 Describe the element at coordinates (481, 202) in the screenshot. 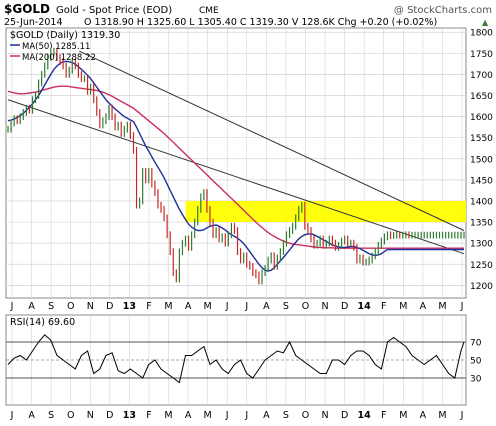

I see `price-y-tick-label: 1400` at that location.